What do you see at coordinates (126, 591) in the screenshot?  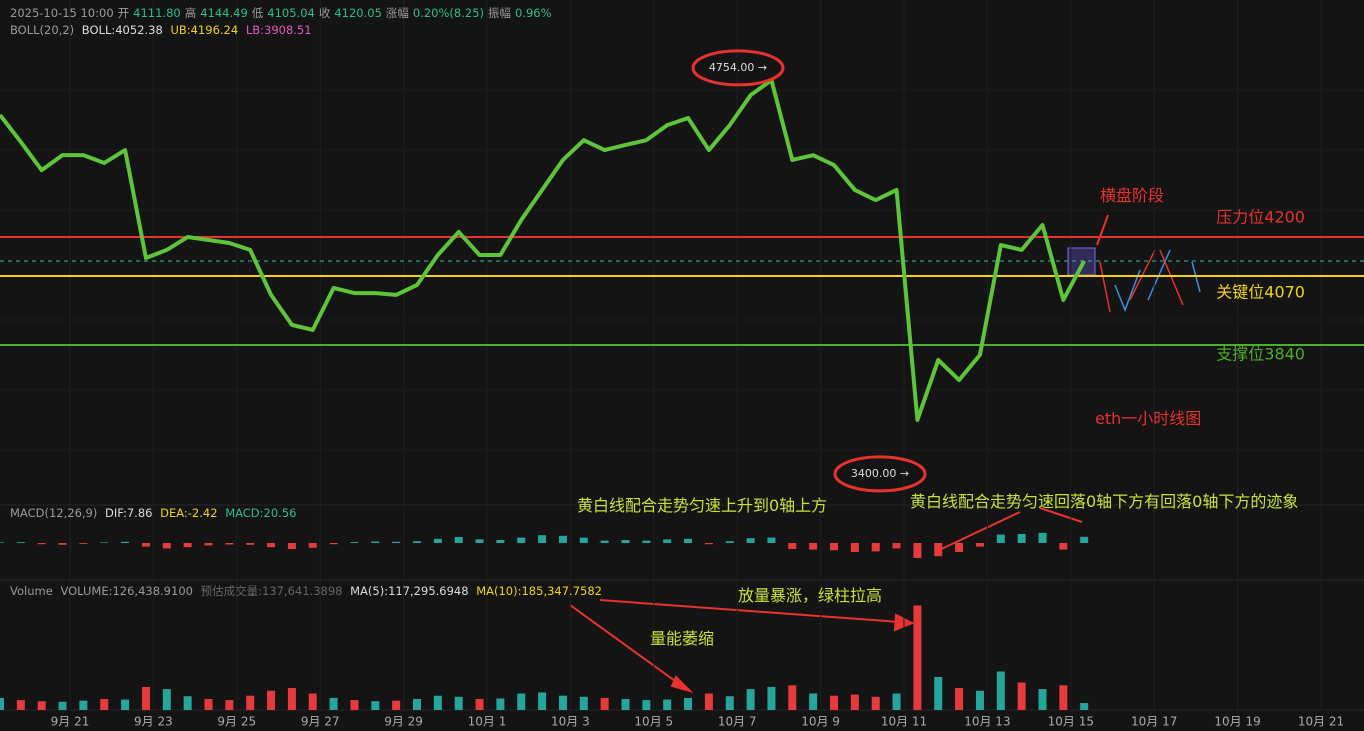 I see `volume-value: VOLUME:126,438.9100` at bounding box center [126, 591].